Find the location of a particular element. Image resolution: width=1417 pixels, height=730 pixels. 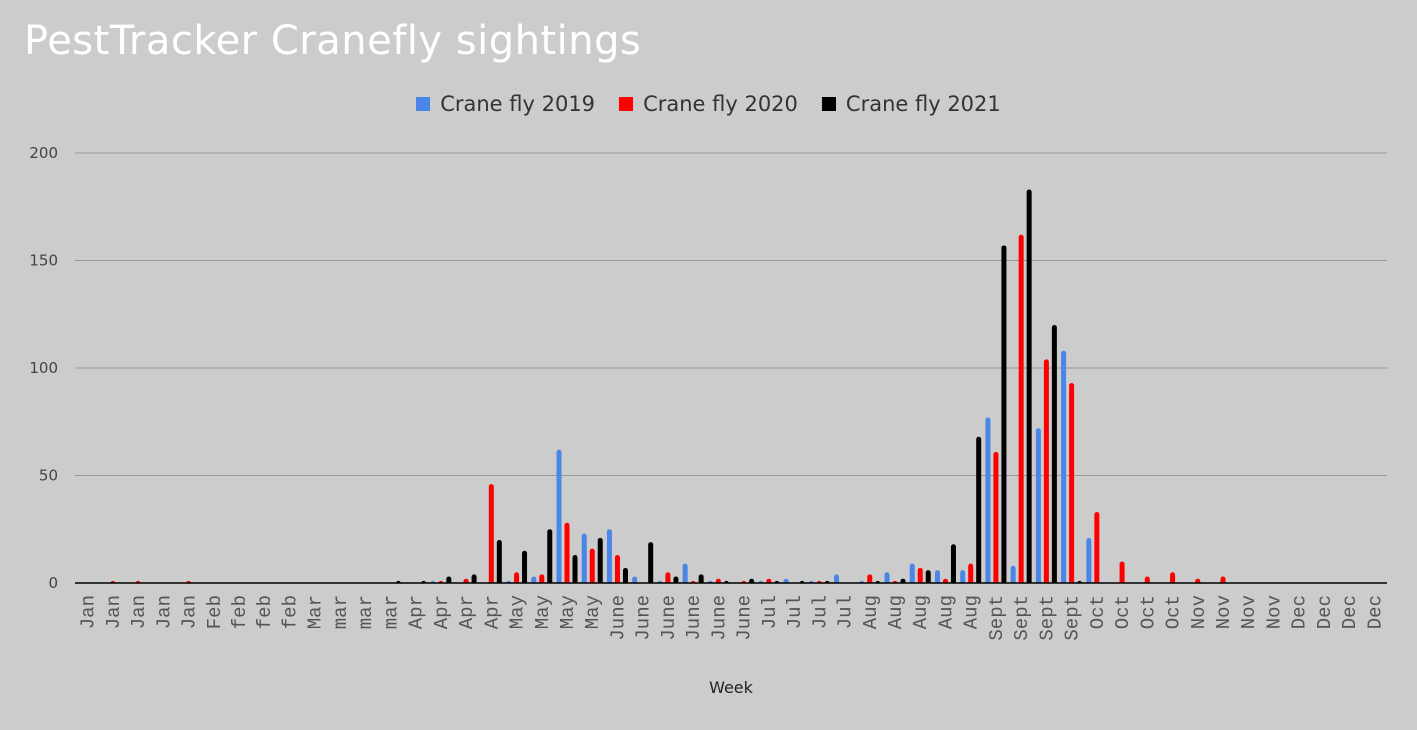

y-tick-label: 100 is located at coordinates (43, 368).